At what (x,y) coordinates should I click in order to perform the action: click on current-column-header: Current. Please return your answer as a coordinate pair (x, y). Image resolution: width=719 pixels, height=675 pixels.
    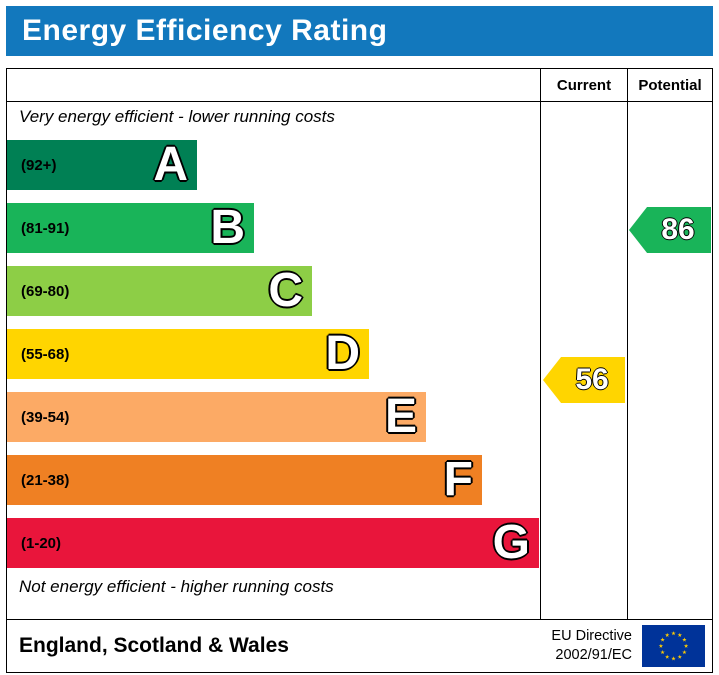
    Looking at the image, I should click on (584, 85).